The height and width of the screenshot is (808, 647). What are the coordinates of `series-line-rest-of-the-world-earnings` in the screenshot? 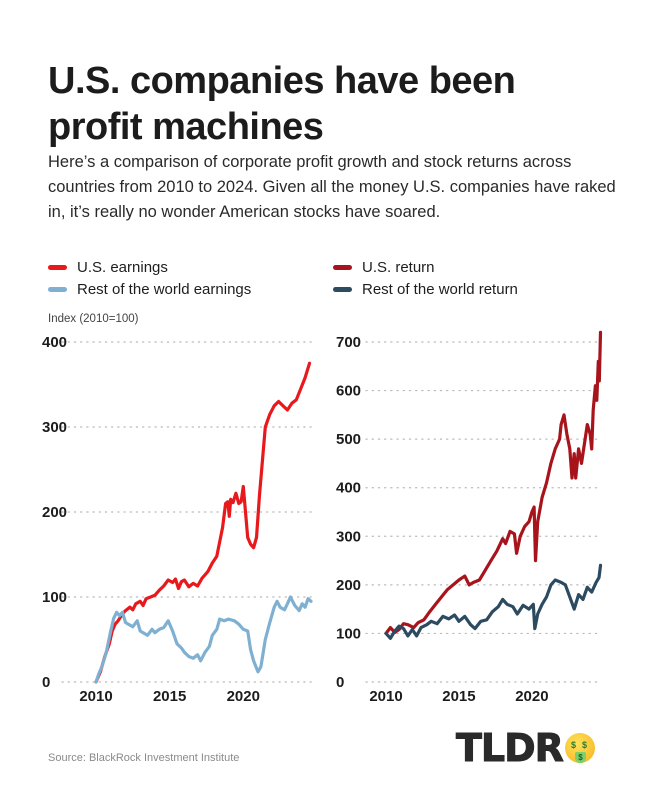 It's located at (203, 639).